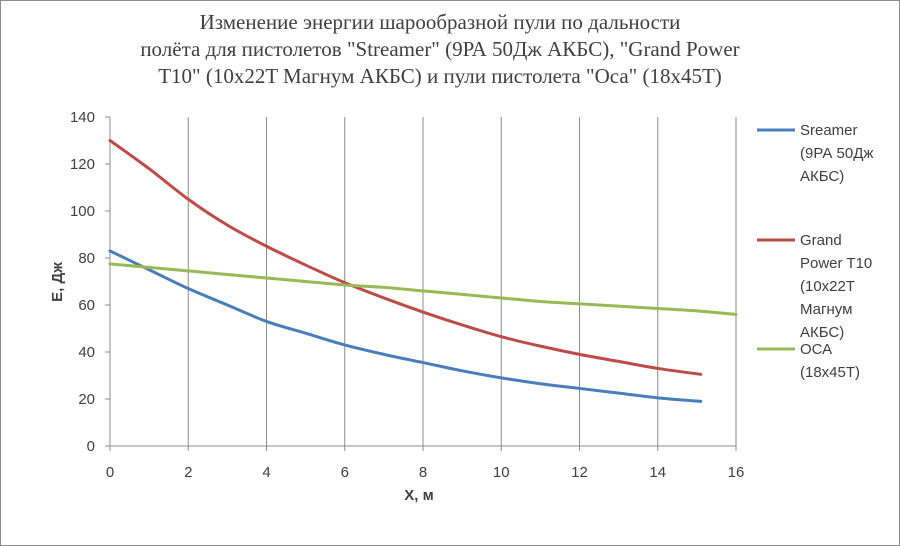 The width and height of the screenshot is (900, 546). I want to click on x-tick-label: 8, so click(423, 472).